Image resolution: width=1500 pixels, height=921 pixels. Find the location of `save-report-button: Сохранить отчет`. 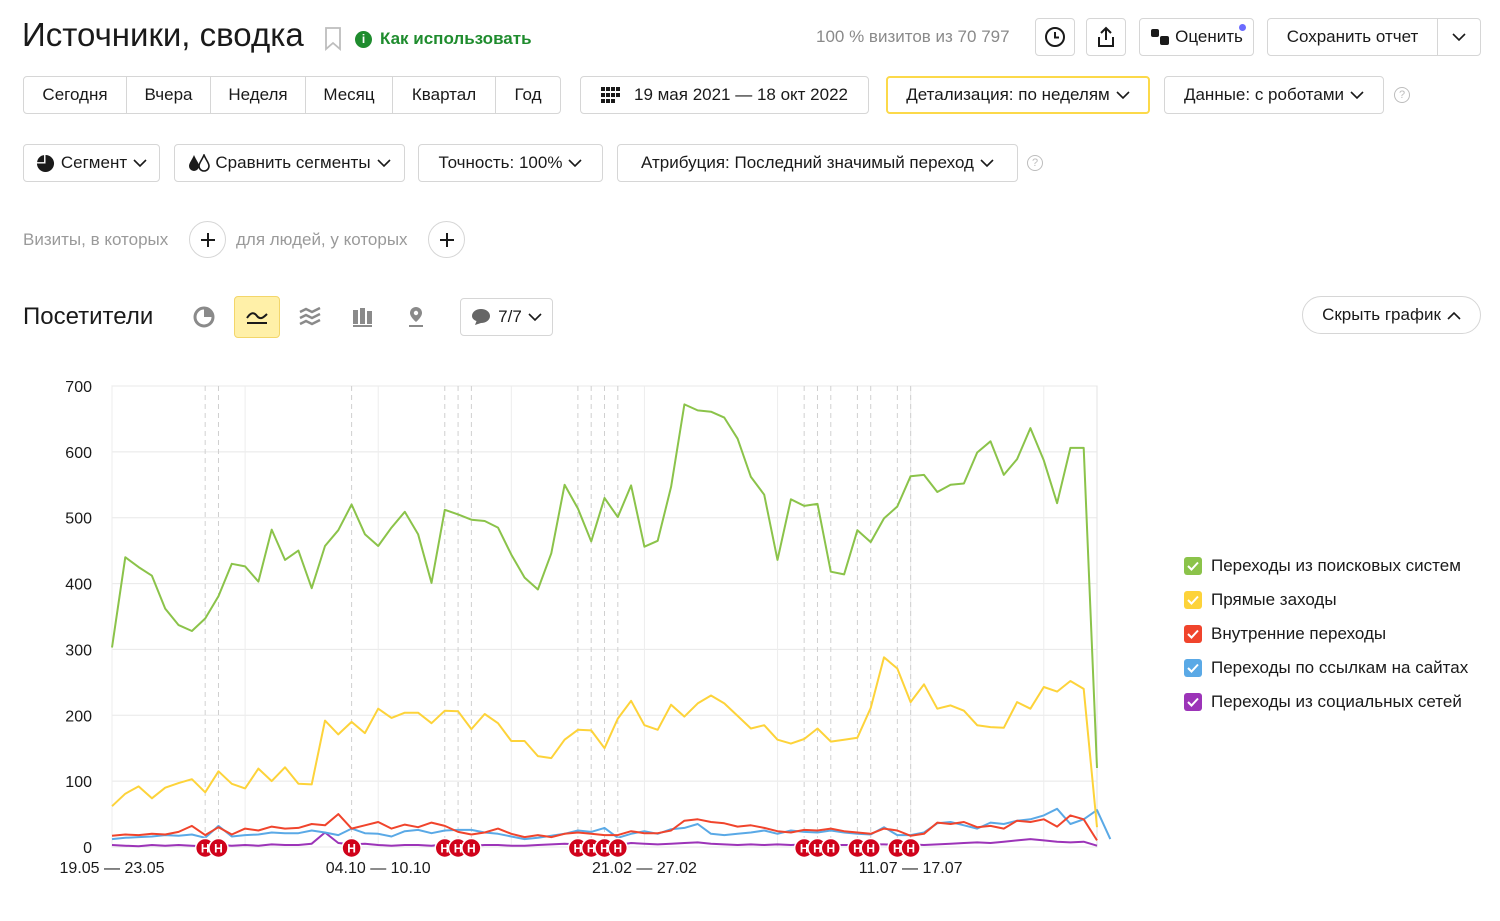

save-report-button: Сохранить отчет is located at coordinates (1352, 37).